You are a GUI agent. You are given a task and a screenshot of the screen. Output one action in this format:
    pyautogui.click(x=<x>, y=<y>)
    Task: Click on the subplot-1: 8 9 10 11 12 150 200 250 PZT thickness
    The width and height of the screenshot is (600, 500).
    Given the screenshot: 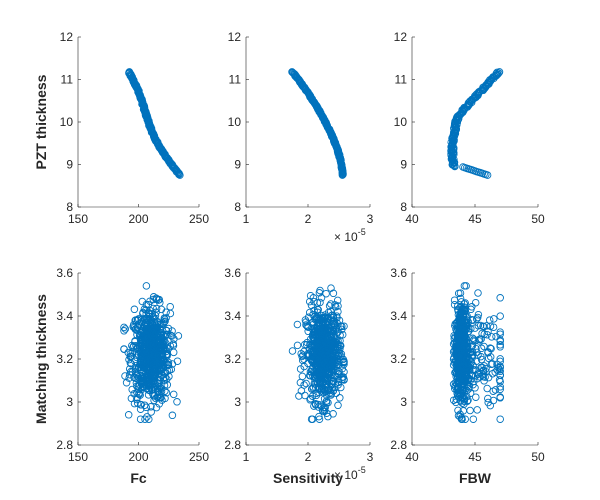 What is the action you would take?
    pyautogui.click(x=121, y=128)
    